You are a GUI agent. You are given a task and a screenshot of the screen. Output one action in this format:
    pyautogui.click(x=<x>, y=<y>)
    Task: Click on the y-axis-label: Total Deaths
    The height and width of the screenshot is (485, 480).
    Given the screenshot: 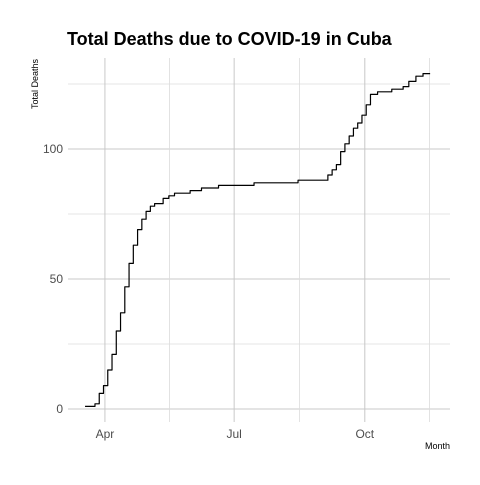 What is the action you would take?
    pyautogui.click(x=35, y=83)
    